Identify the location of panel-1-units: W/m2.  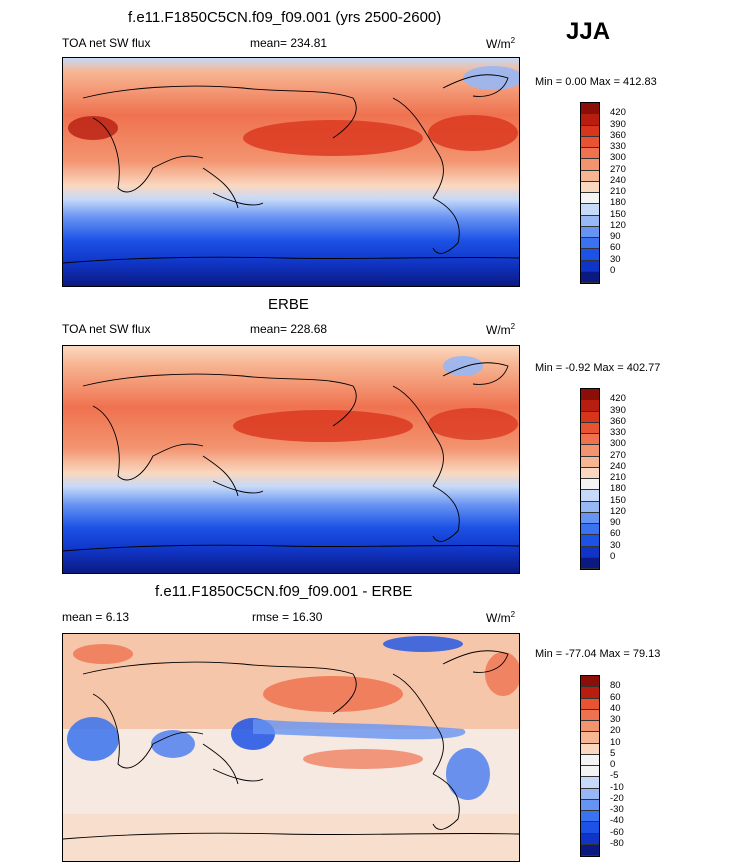
(501, 43).